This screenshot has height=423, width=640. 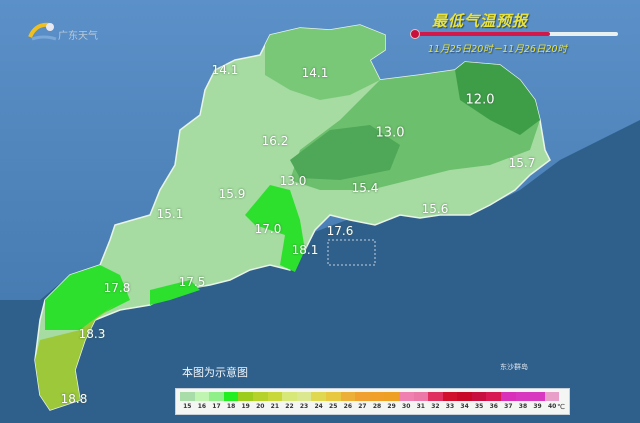 I want to click on zone-pearl-river, so click(x=275, y=228).